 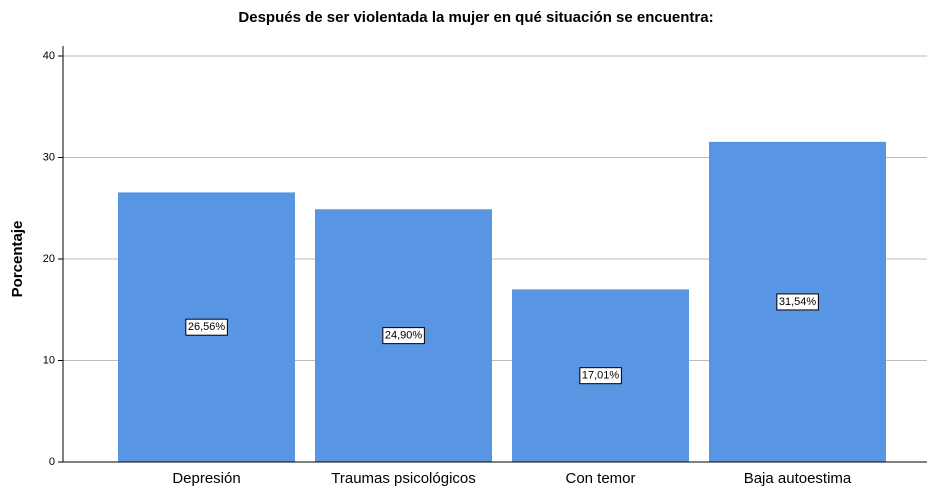 I want to click on value-label: 24,90%, so click(x=404, y=336).